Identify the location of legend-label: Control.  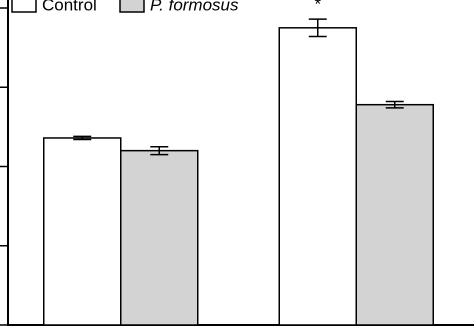
(69, 7).